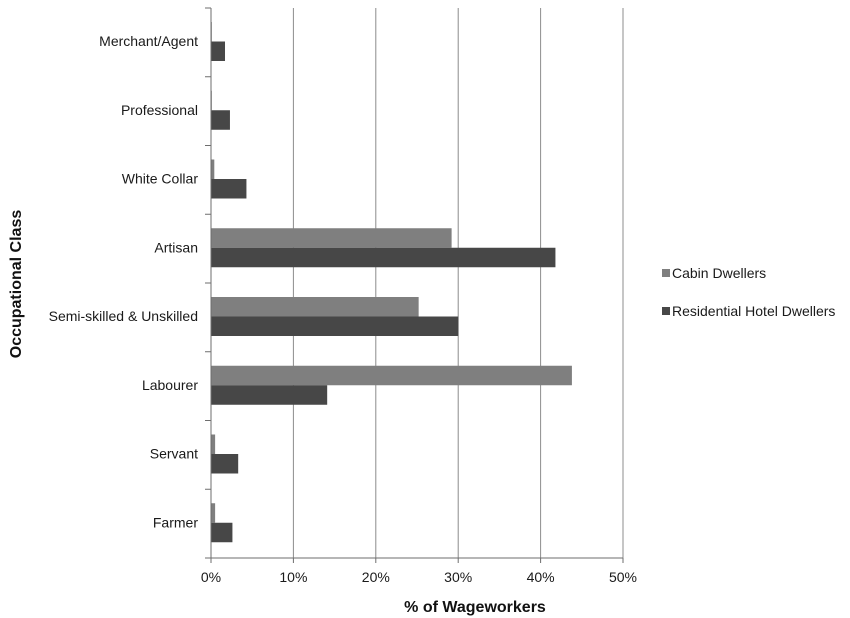  What do you see at coordinates (391, 375) in the screenshot?
I see `bar-labourer-cabin-dwellers` at bounding box center [391, 375].